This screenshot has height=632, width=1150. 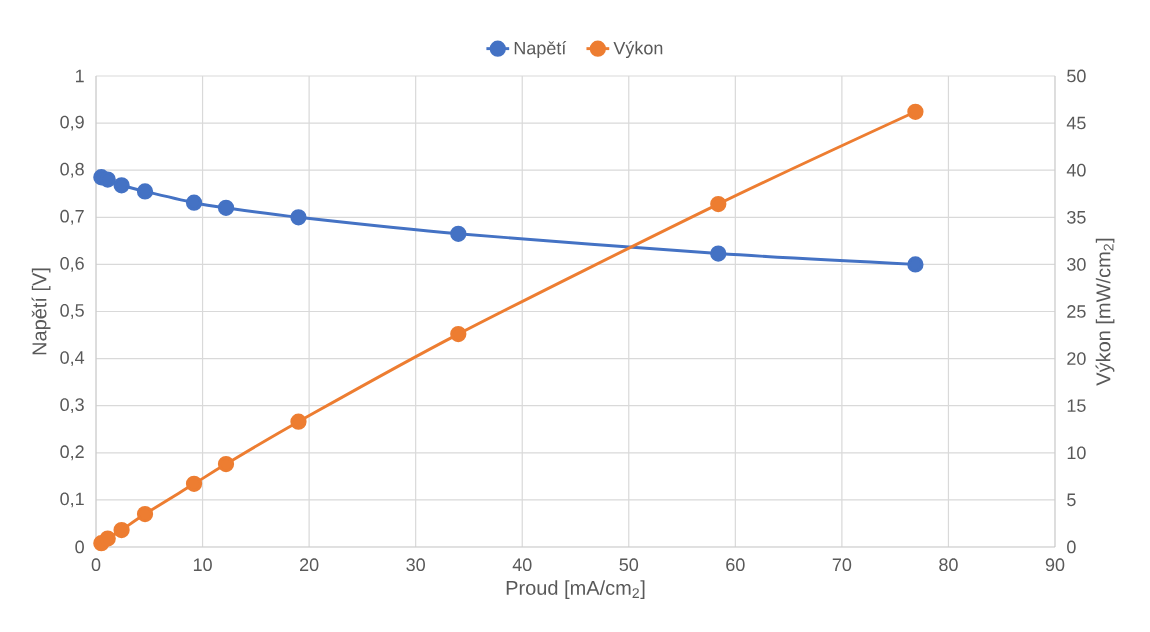 I want to click on y2-tick-label: 30, so click(x=1076, y=264).